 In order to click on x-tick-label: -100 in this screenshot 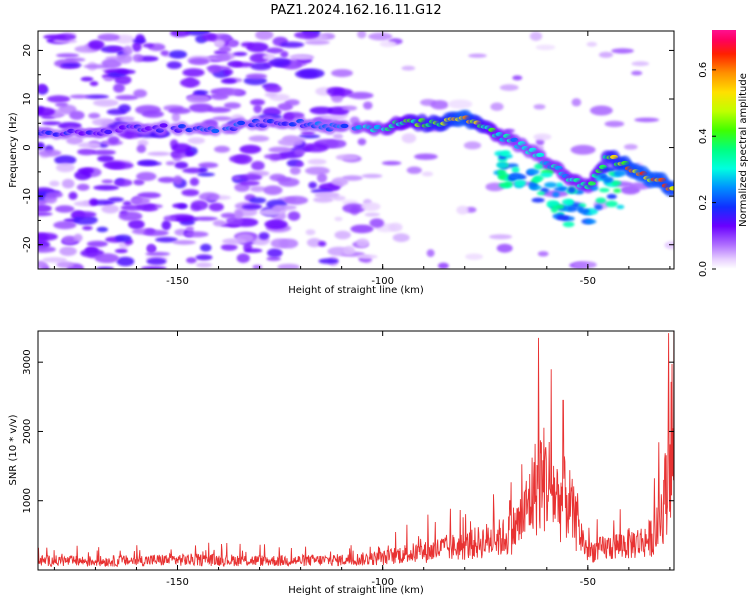, I will do `click(382, 582)`.